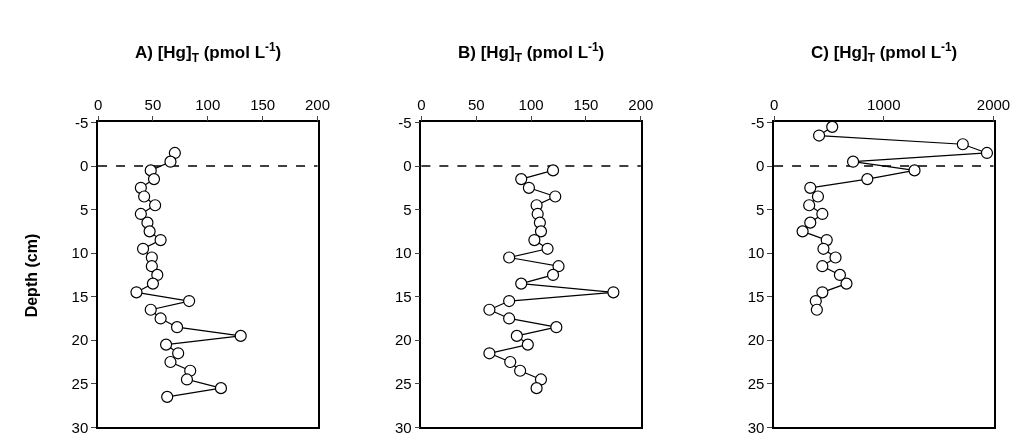 The image size is (1036, 444). What do you see at coordinates (407, 209) in the screenshot?
I see `y-tick-label: 5` at bounding box center [407, 209].